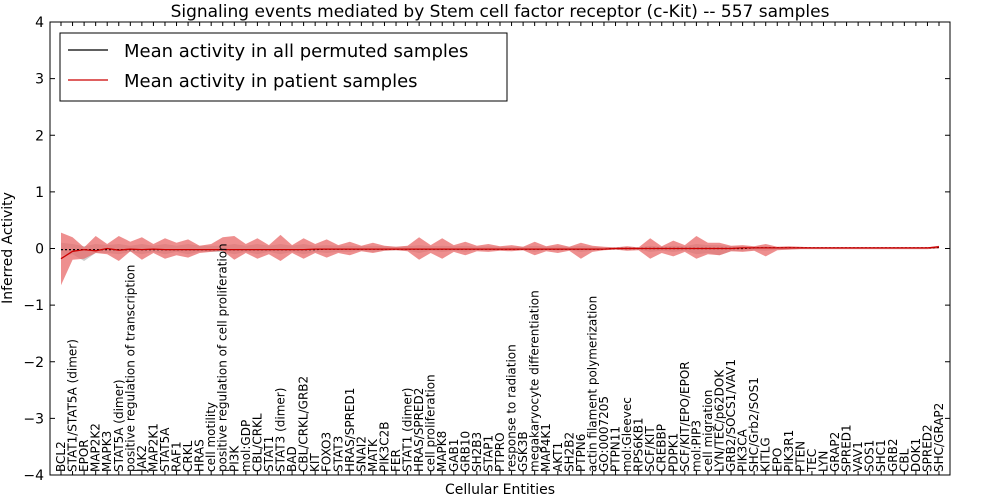  Describe the element at coordinates (73, 405) in the screenshot. I see `x-tick-label: STAT1/STAT5A (dimer)` at that location.